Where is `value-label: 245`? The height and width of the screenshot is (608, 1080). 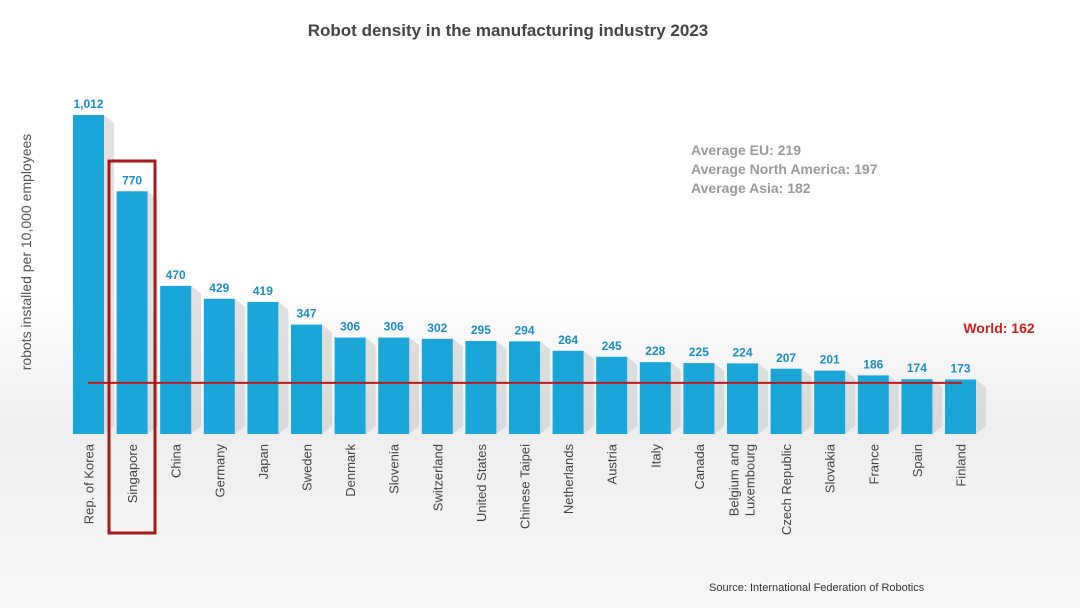
value-label: 245 is located at coordinates (612, 346).